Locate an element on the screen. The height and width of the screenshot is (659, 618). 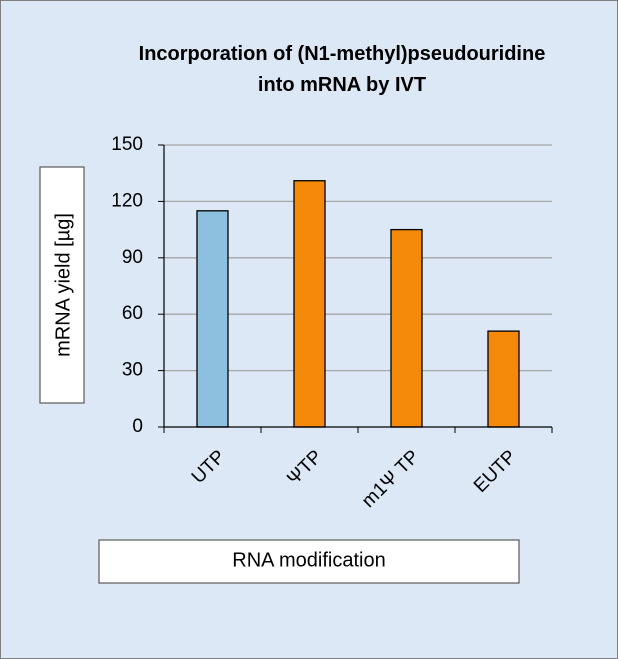
y-axis-title: mRNA yield [µg] is located at coordinates (63, 285).